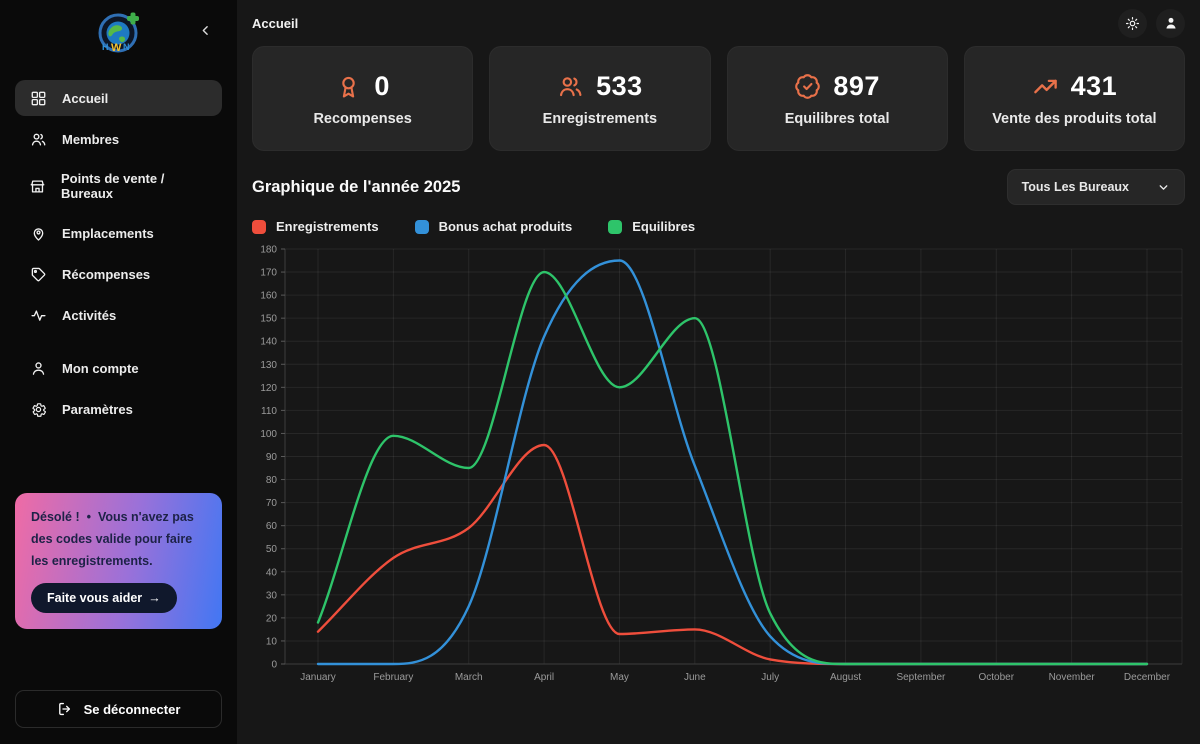 Image resolution: width=1200 pixels, height=744 pixels. I want to click on x-tick-label: February, so click(393, 677).